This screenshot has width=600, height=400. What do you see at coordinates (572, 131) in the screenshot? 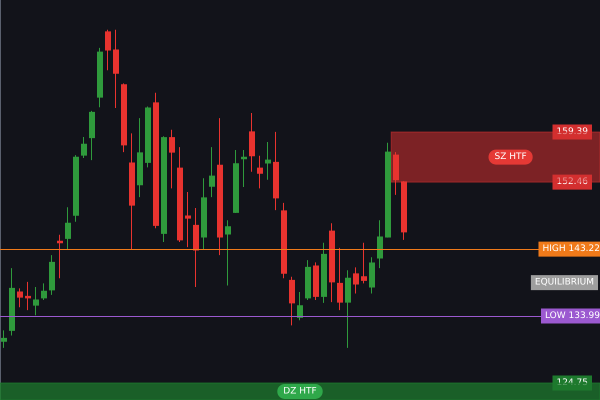
I see `y-tick-label: 159.39` at bounding box center [572, 131].